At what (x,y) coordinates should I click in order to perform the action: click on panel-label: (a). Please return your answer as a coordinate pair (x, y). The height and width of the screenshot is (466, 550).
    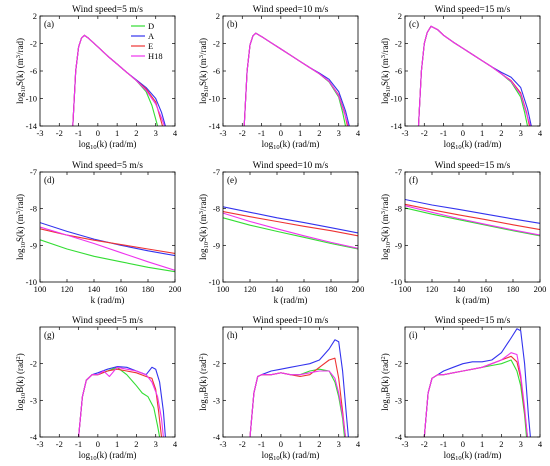
    Looking at the image, I should click on (49, 24).